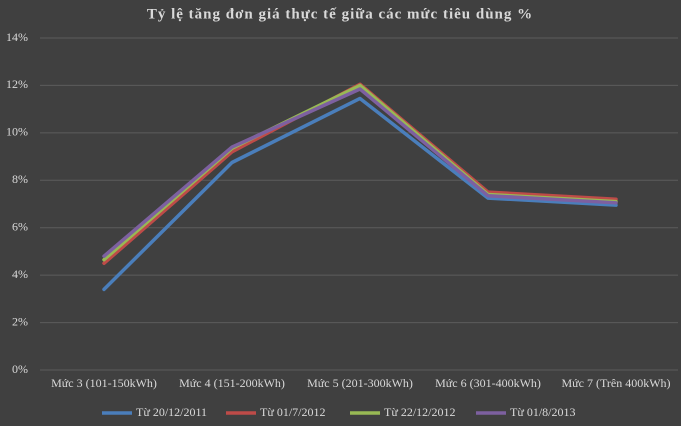 This screenshot has height=426, width=681. What do you see at coordinates (360, 383) in the screenshot?
I see `x-tick-label: Mức 5 (201-300kWh)` at bounding box center [360, 383].